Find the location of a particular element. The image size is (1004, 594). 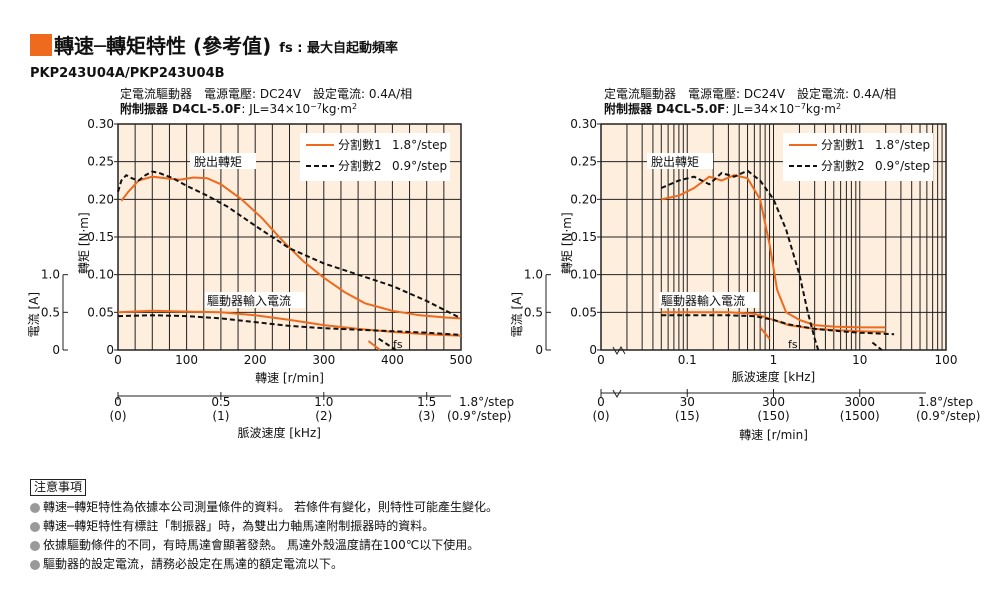

page-header: 轉速─轉矩特性 (參考值) fs : 最大自起動頻率 is located at coordinates (214, 44).